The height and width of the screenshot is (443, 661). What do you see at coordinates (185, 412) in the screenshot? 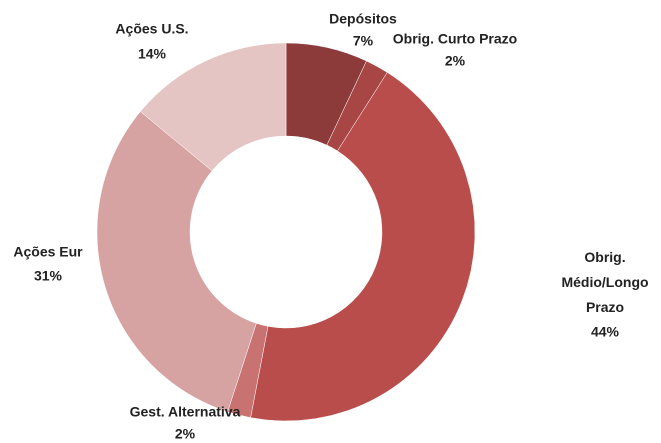
I see `slice-label: Gest. Alternativa` at bounding box center [185, 412].